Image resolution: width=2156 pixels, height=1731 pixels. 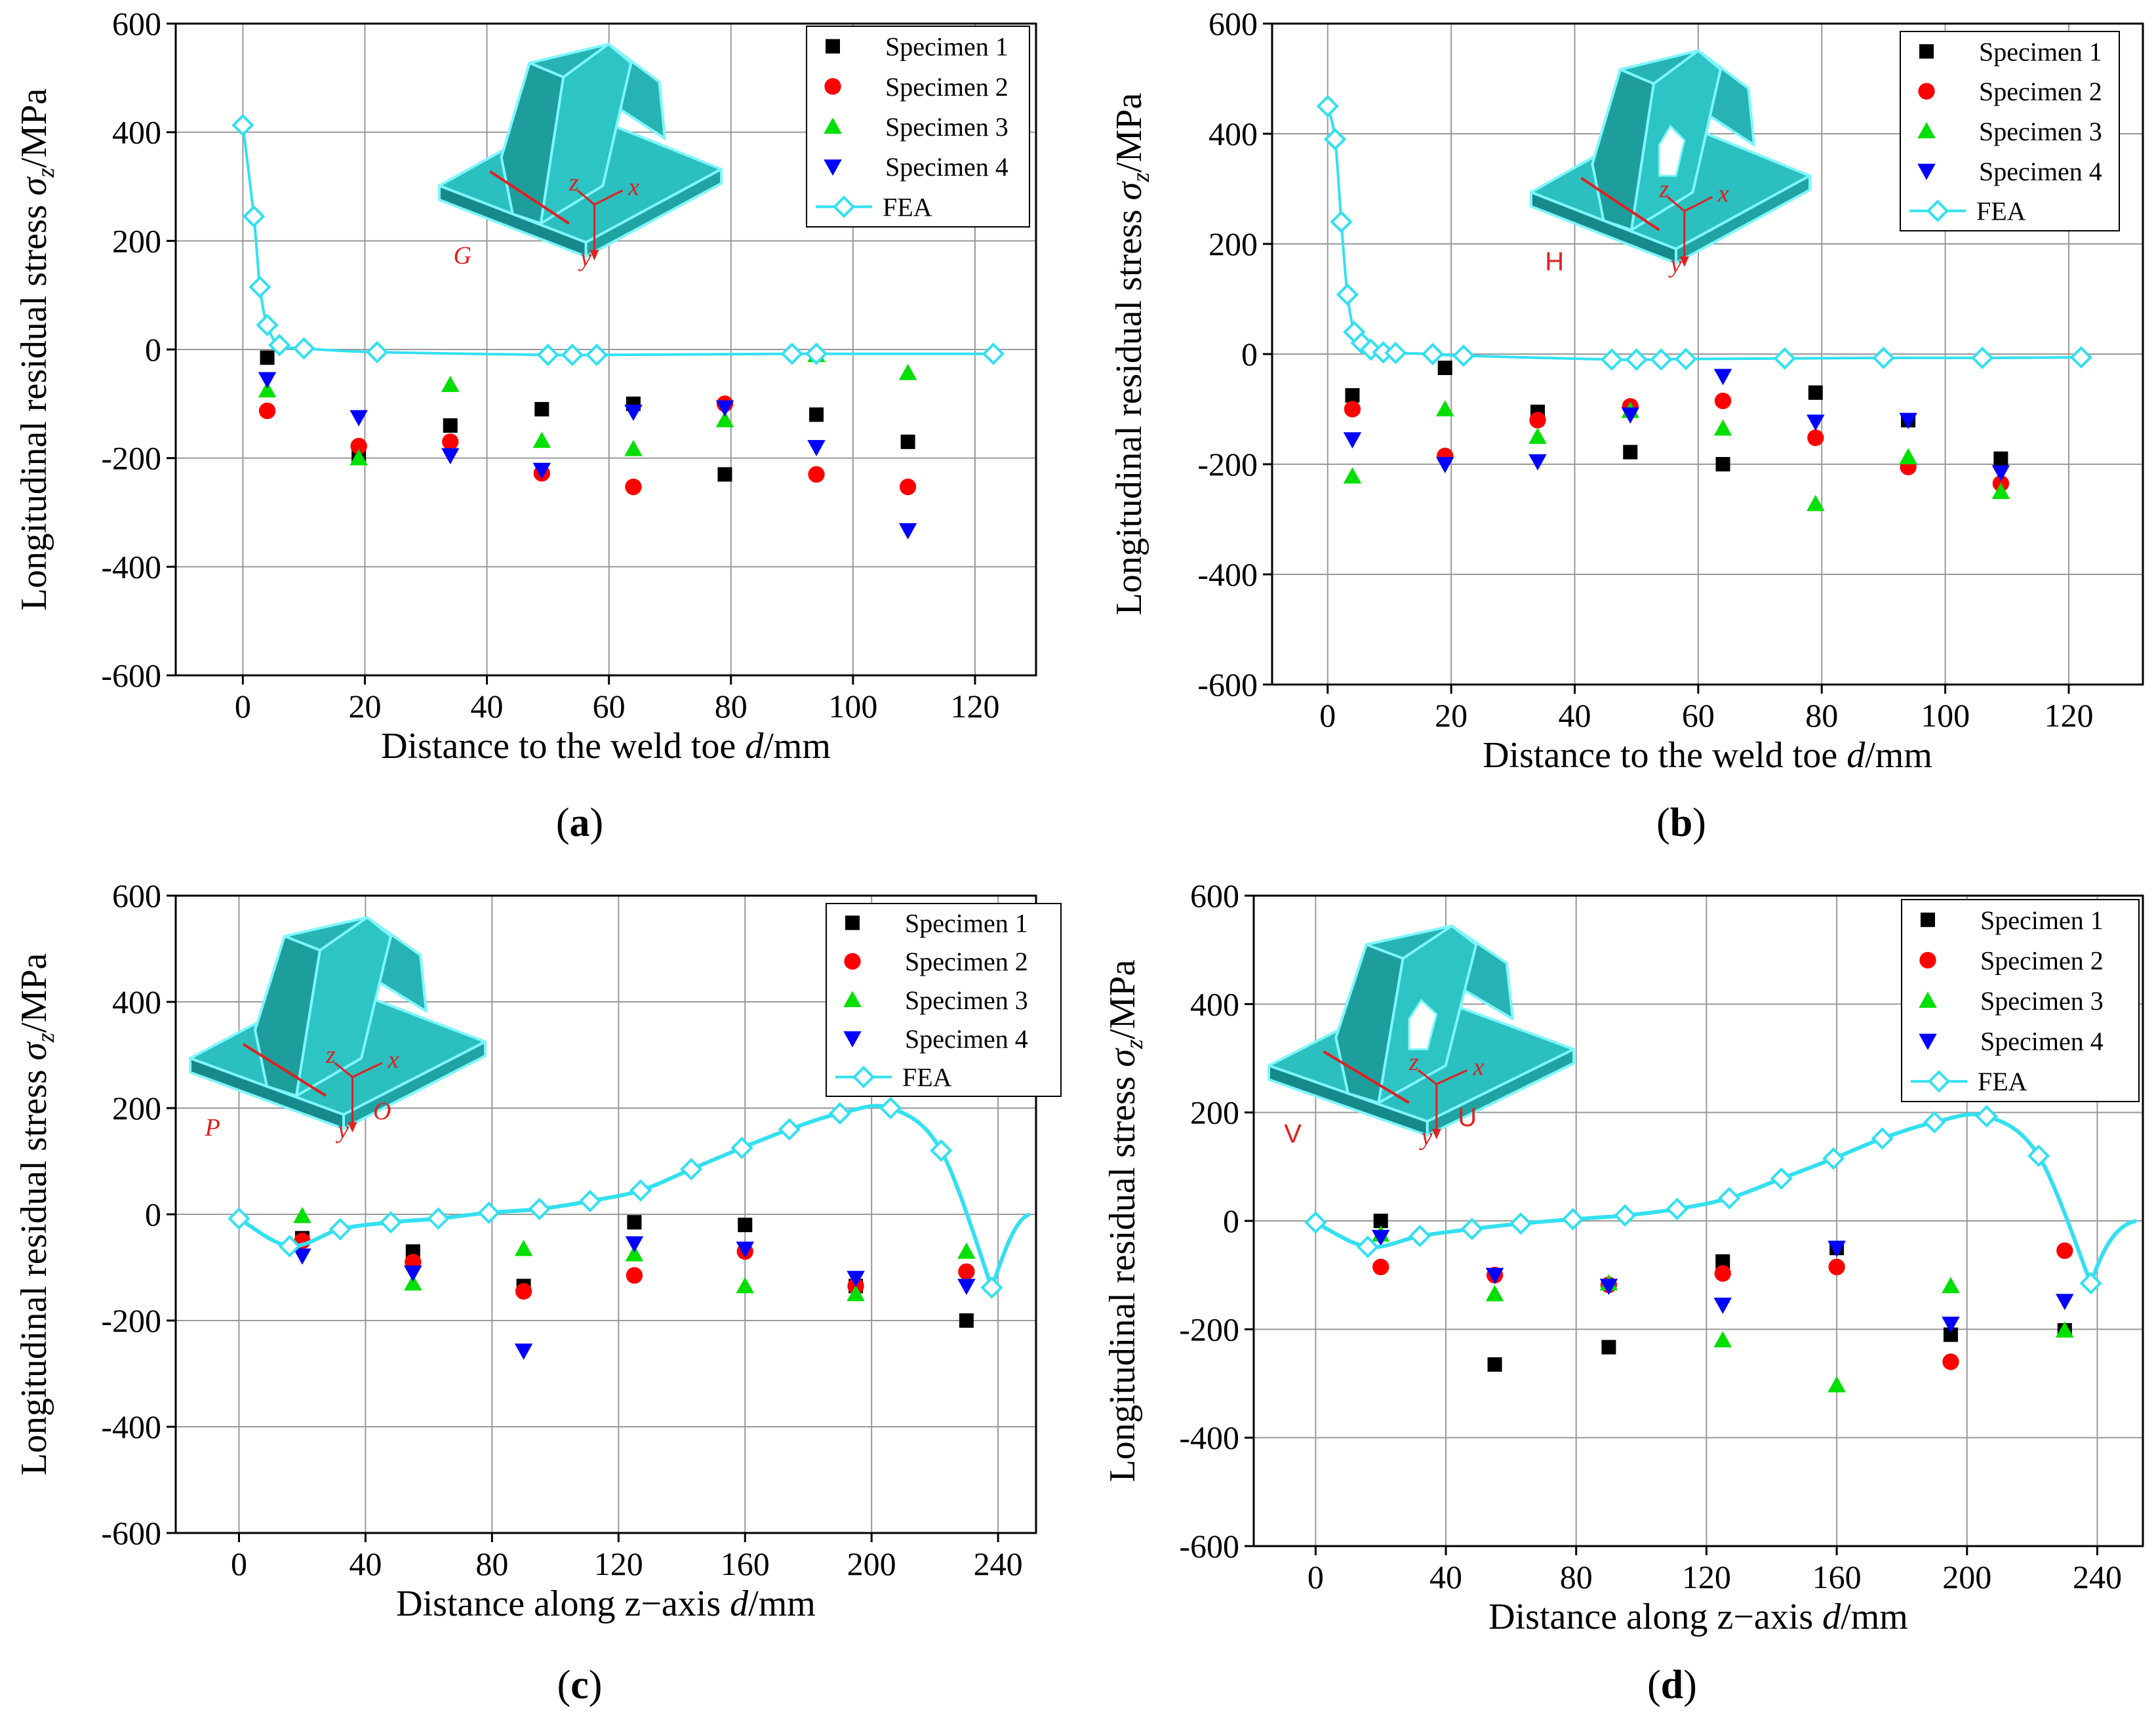 What do you see at coordinates (212, 1128) in the screenshot?
I see `inset-label-p: P` at bounding box center [212, 1128].